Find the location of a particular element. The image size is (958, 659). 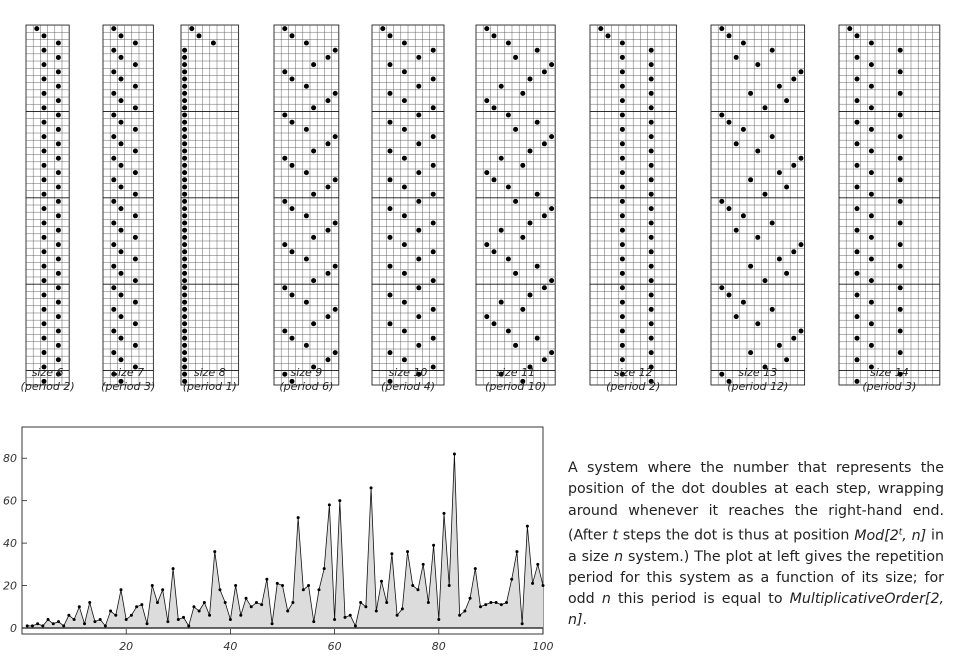

caption-var-n-2: n is located at coordinates (606, 599).